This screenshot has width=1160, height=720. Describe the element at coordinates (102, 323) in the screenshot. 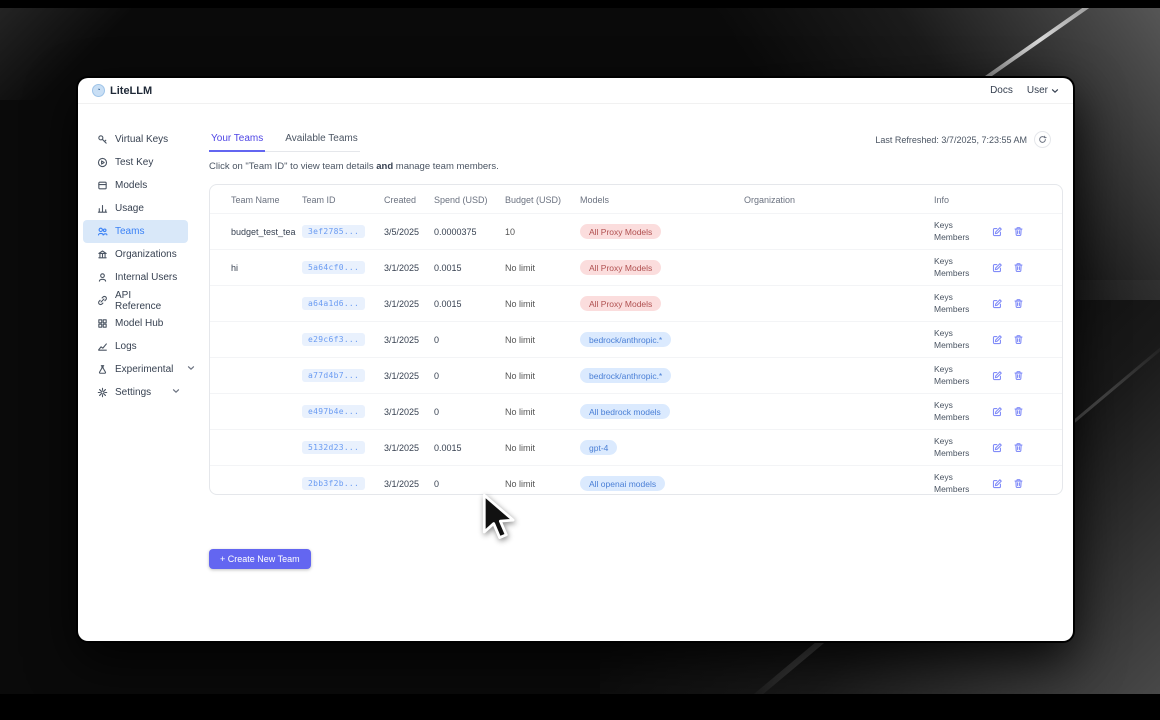

I see `grid-icon` at that location.